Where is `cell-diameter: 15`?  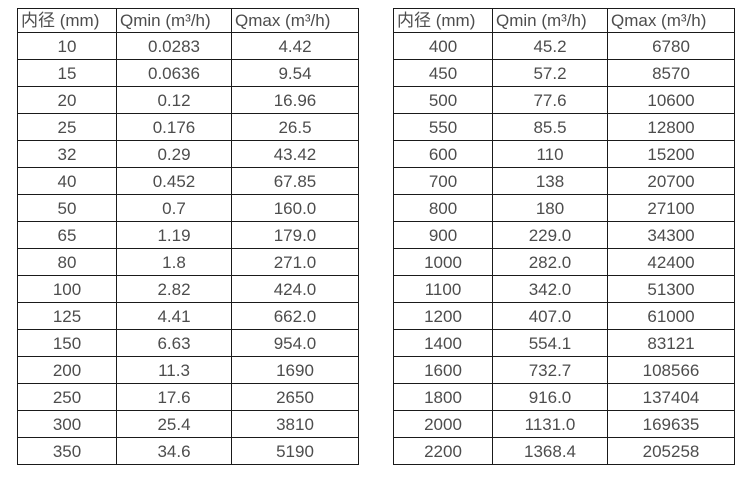
cell-diameter: 15 is located at coordinates (67, 73).